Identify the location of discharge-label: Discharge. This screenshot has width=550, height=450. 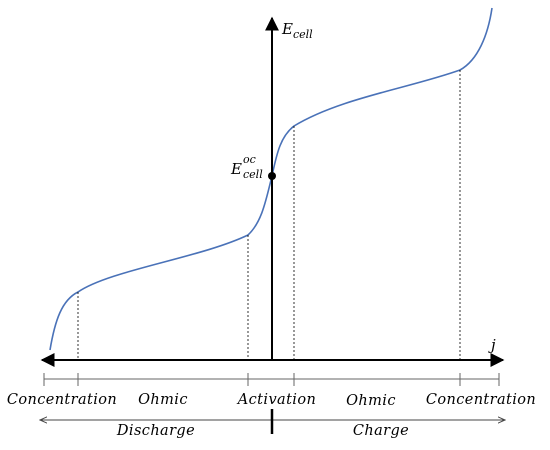
(155, 431).